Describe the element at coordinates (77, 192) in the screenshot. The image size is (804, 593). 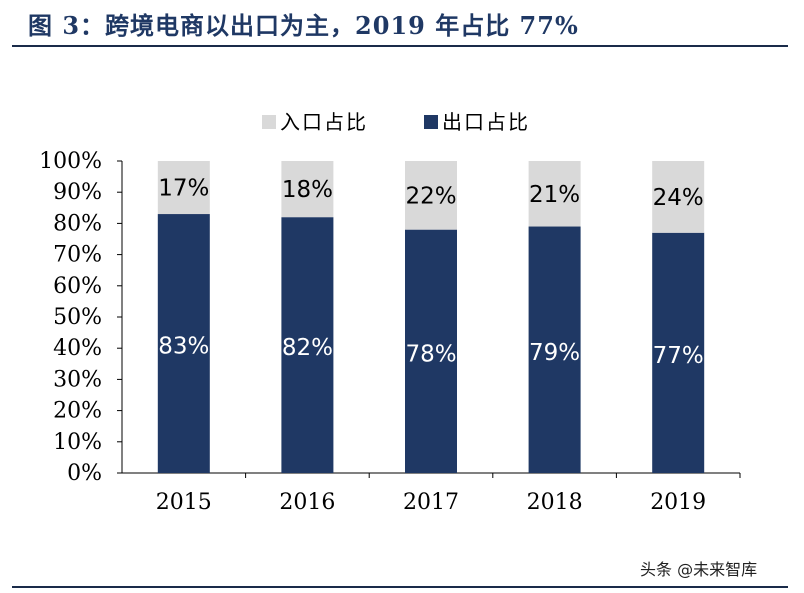
I see `y-tick-label: 90%` at that location.